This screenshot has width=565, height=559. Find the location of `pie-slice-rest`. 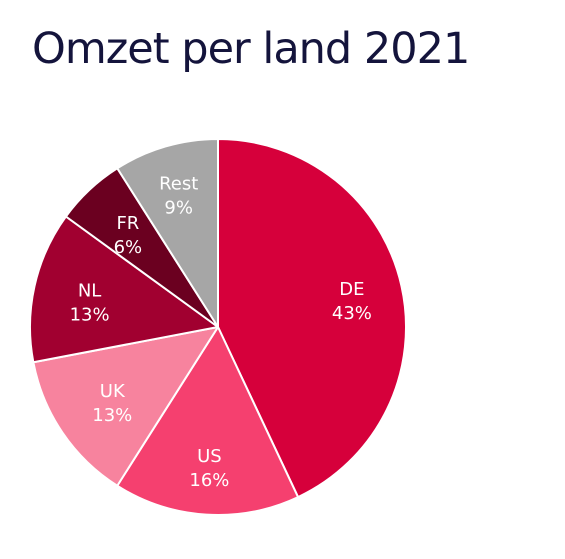

pie-slice-rest is located at coordinates (167, 233).